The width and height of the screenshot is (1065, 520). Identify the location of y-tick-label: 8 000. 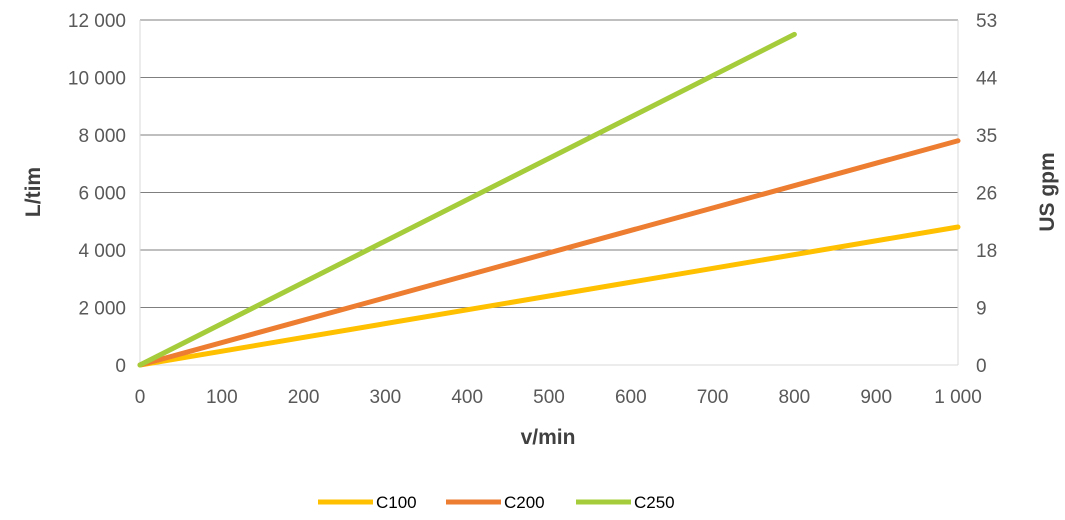
(102, 136).